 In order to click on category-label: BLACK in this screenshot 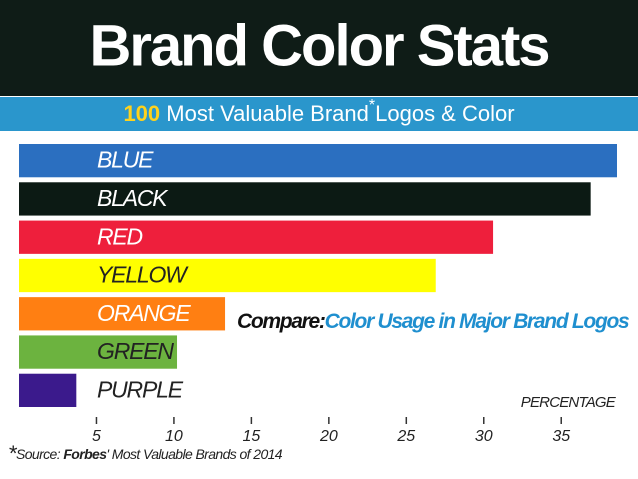, I will do `click(133, 198)`.